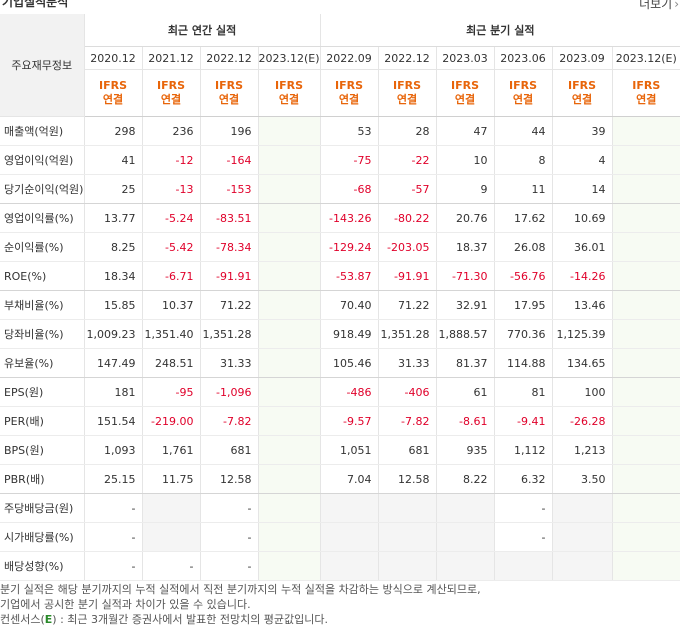 The height and width of the screenshot is (643, 685). What do you see at coordinates (113, 160) in the screenshot?
I see `annual-value-cell: 41` at bounding box center [113, 160].